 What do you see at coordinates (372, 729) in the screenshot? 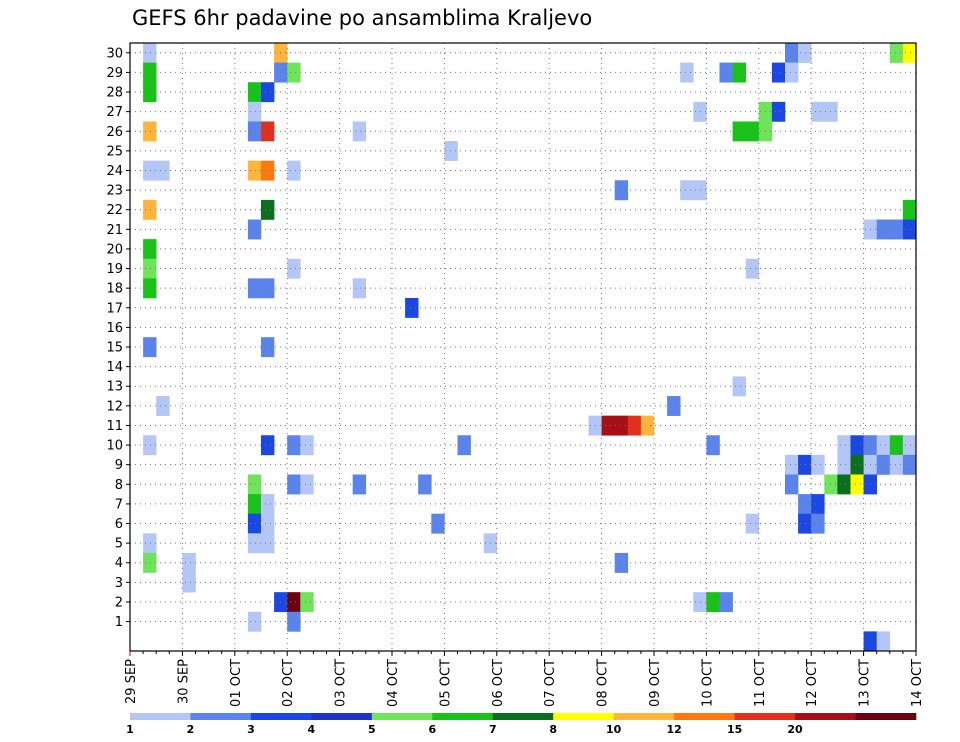
I see `colorbar-label: 5` at bounding box center [372, 729].